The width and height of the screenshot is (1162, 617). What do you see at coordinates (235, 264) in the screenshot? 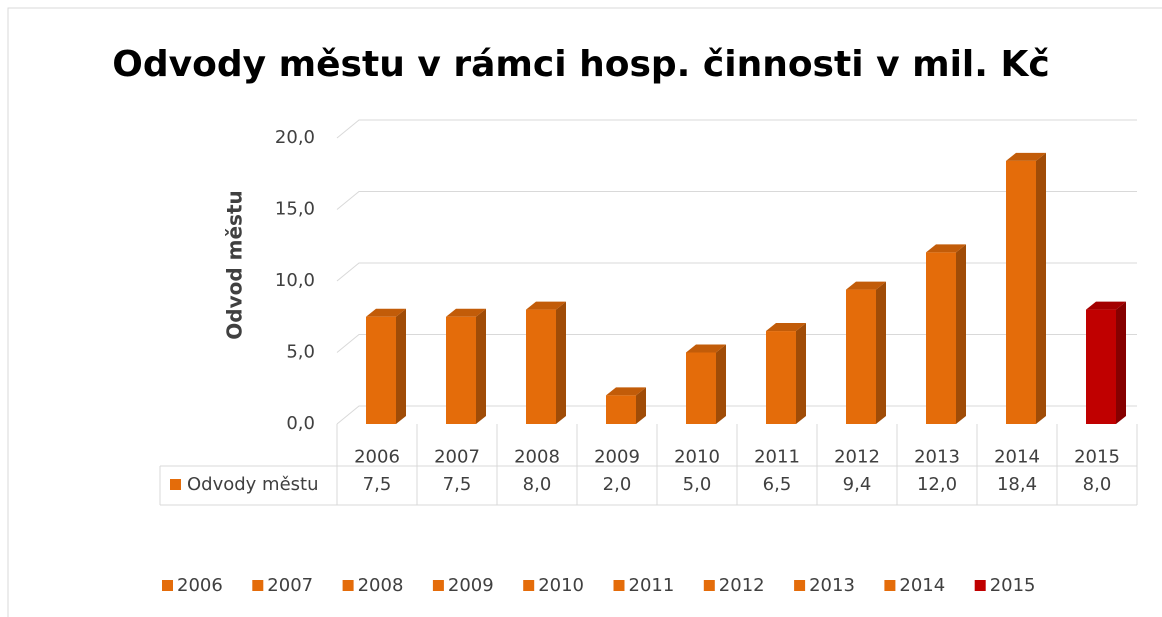
I see `y-axis-title: Odvod městu` at bounding box center [235, 264].